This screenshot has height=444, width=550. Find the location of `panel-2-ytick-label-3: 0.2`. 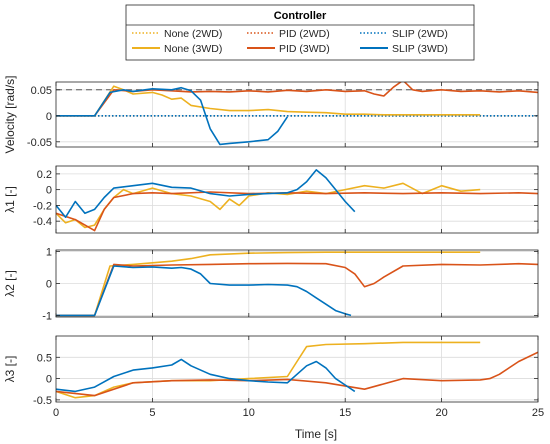

panel-2-ytick-label-3: 0.2 is located at coordinates (44, 175).